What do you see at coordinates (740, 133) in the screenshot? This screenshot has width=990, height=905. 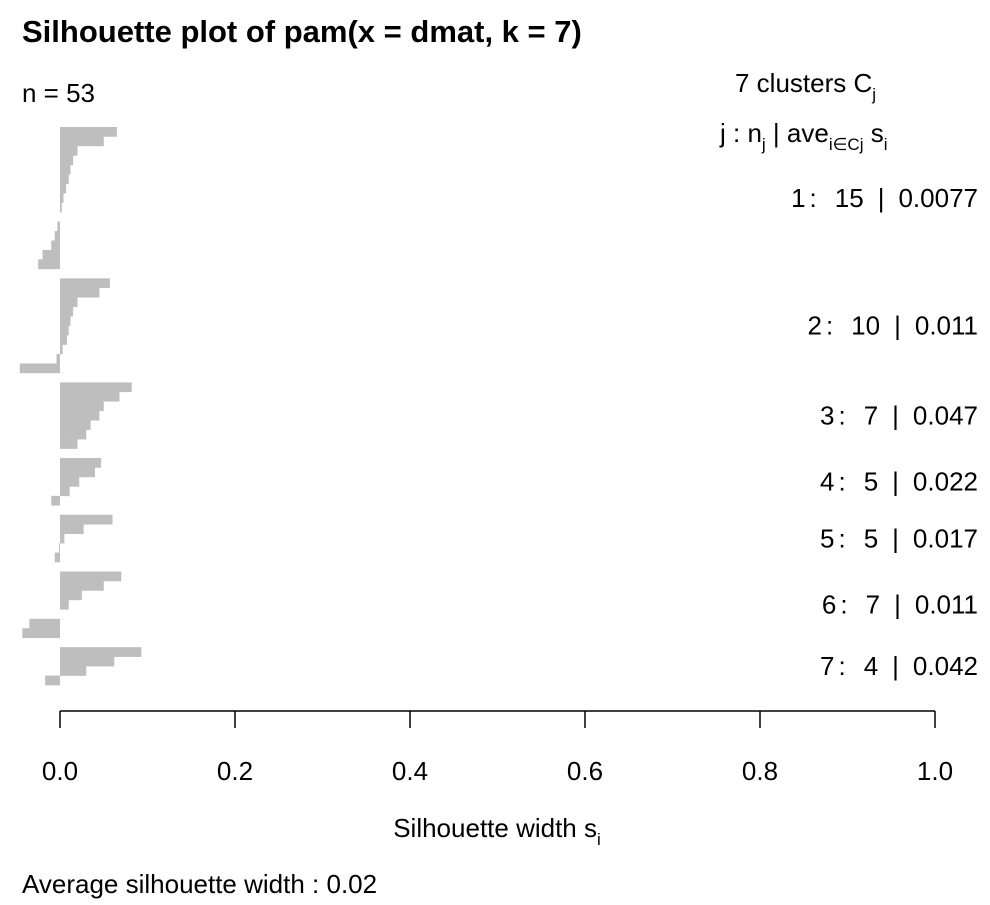 I see `legend-header-part: j : n` at bounding box center [740, 133].